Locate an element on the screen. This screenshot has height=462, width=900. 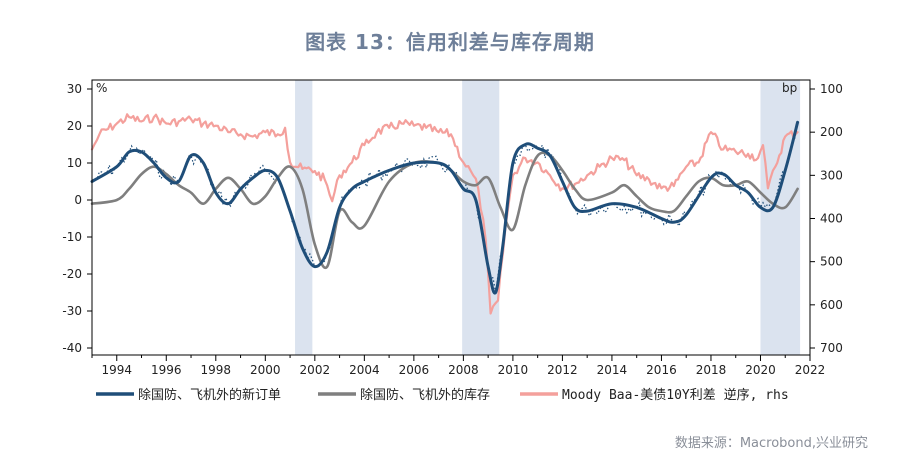
x-tick-label: 2008 is located at coordinates (463, 370).